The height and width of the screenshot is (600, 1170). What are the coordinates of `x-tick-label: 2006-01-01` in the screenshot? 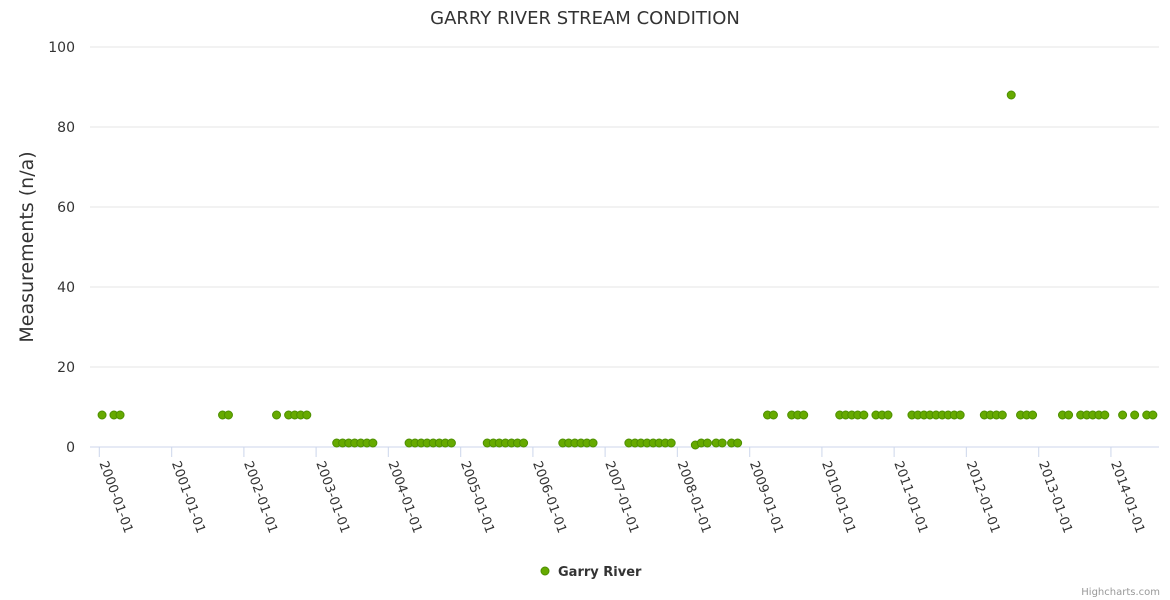 It's located at (549, 497).